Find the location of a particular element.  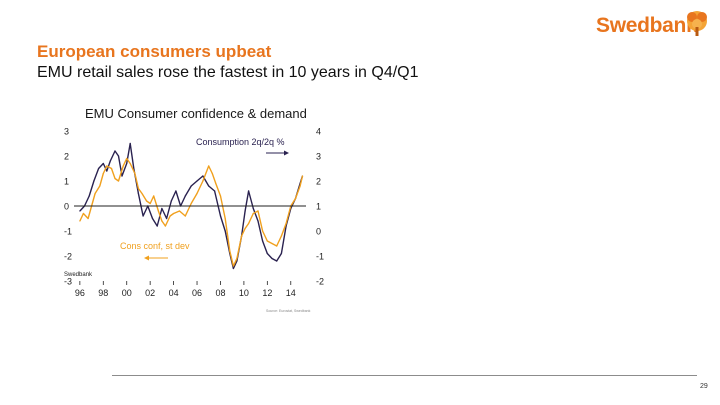

chart-source-logo: Swedbank is located at coordinates (78, 275).